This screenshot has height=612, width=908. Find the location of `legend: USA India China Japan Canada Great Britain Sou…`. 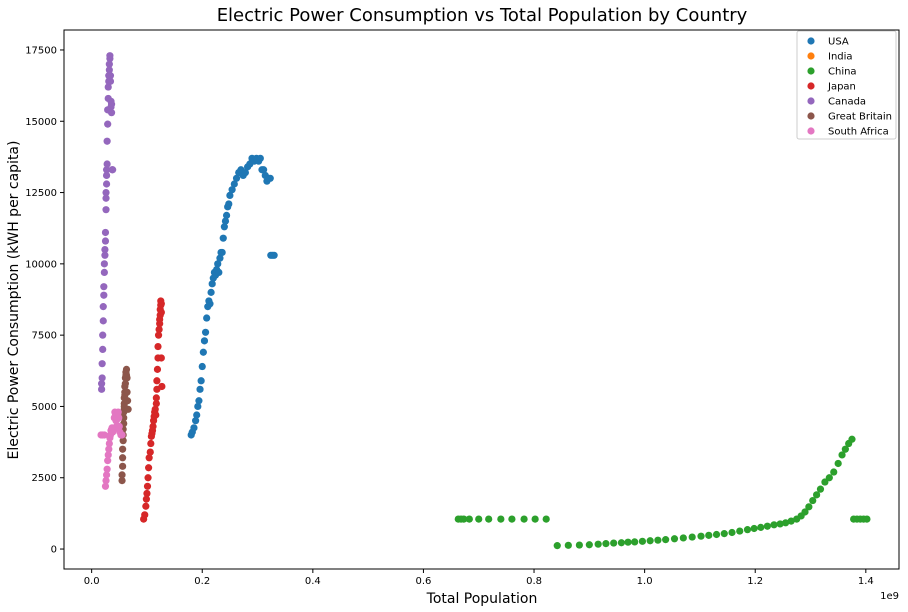

legend: USA India China Japan Canada Great Britain Sou… is located at coordinates (846, 85).